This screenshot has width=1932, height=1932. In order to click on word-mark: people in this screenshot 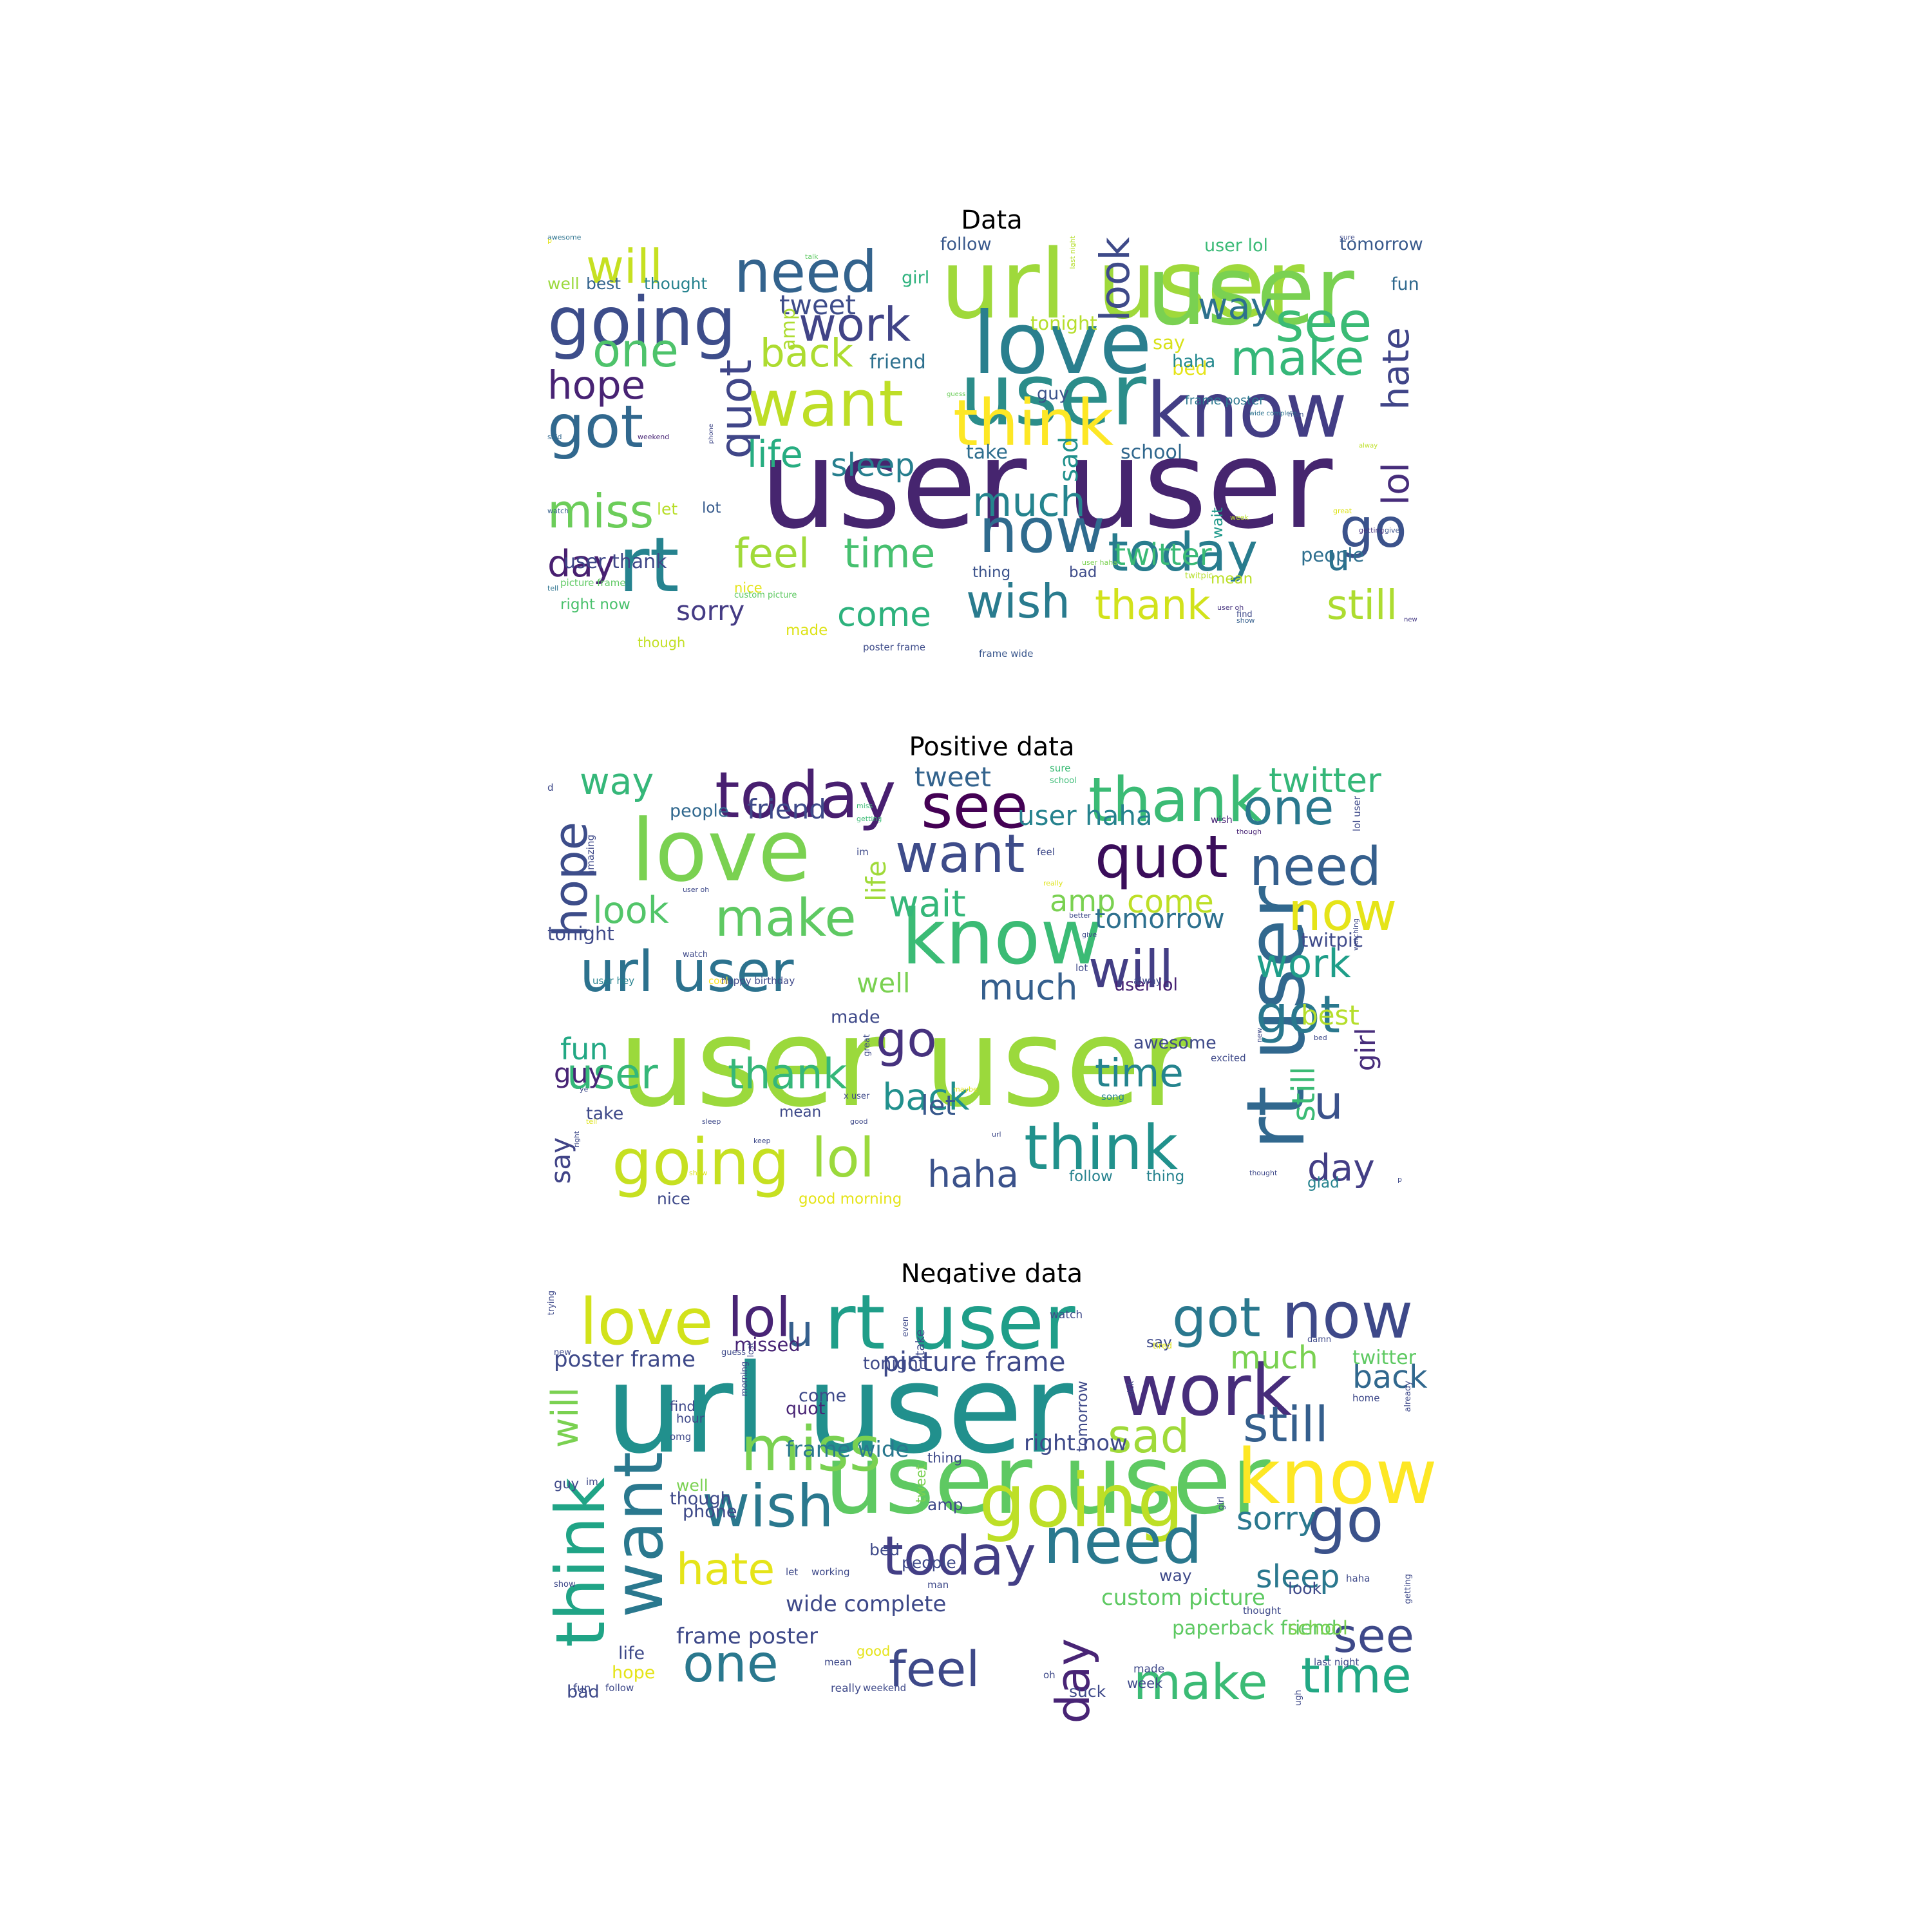, I will do `click(929, 1562)`.